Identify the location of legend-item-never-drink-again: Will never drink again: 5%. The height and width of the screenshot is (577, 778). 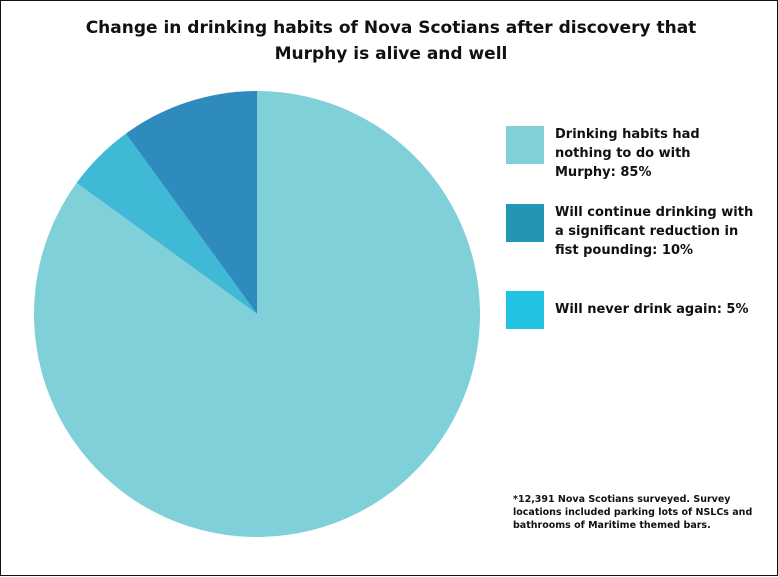
(630, 309).